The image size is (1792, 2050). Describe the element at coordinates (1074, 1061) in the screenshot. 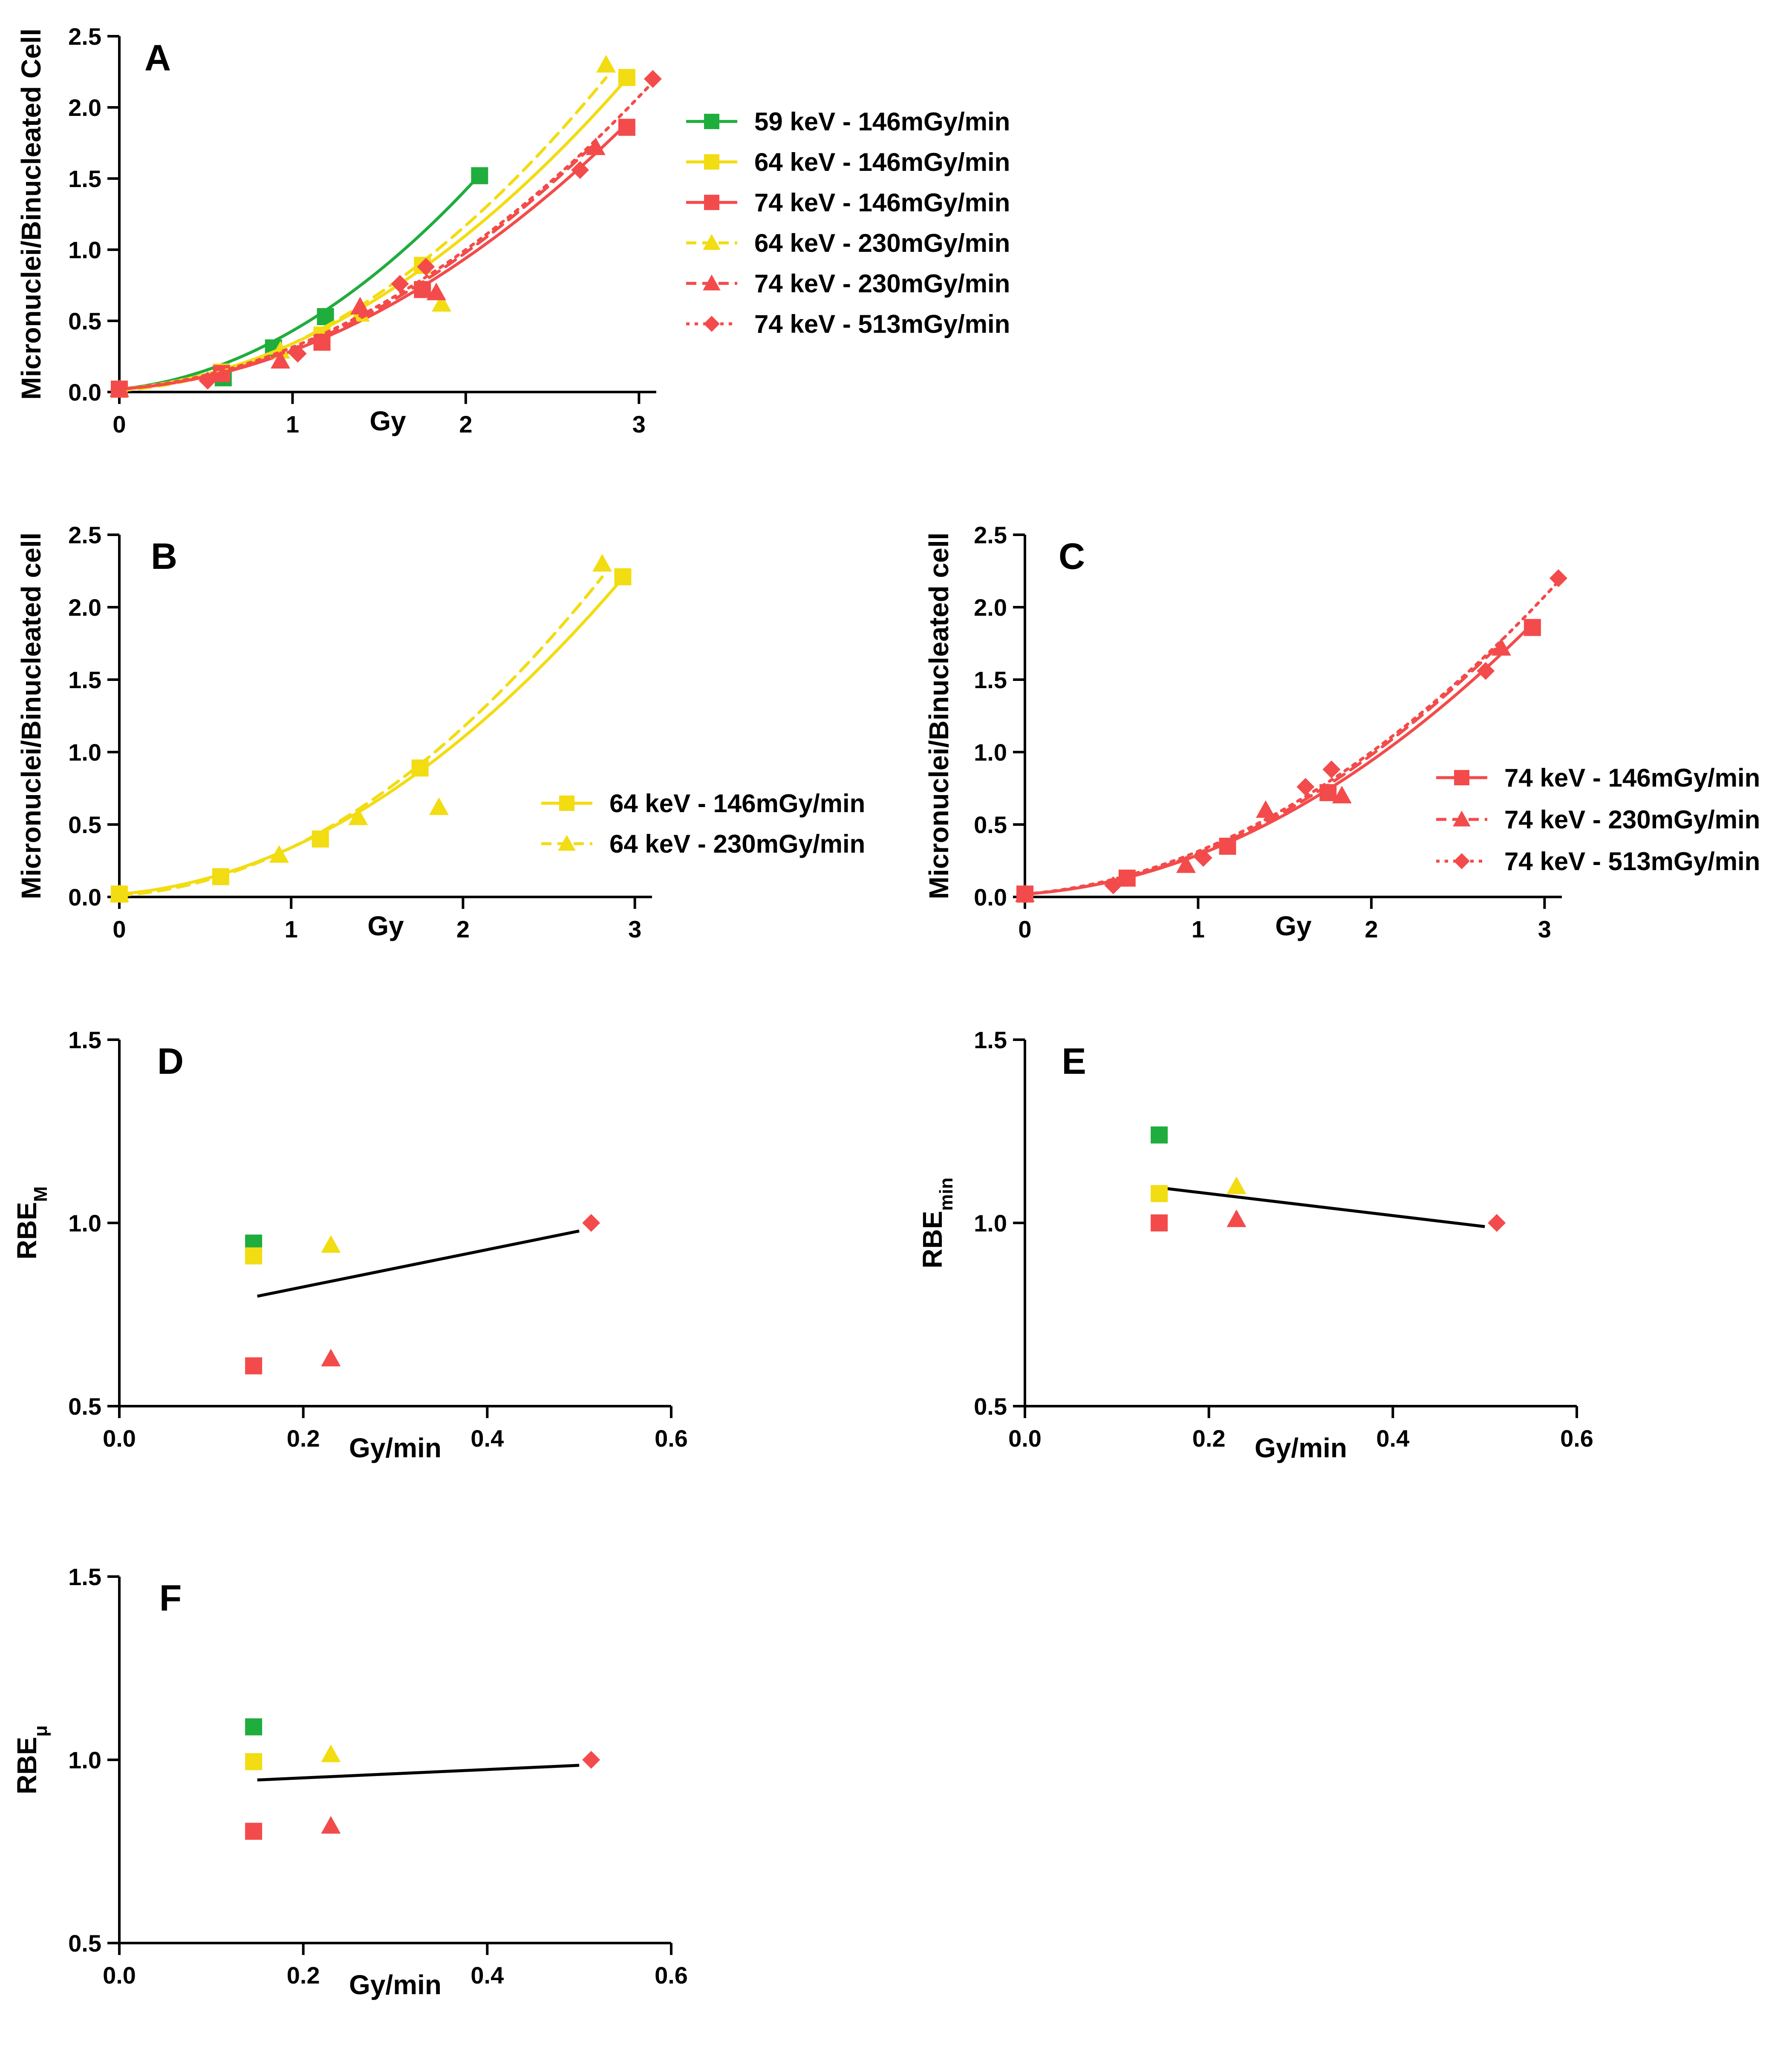

I see `panel-letter: E` at that location.